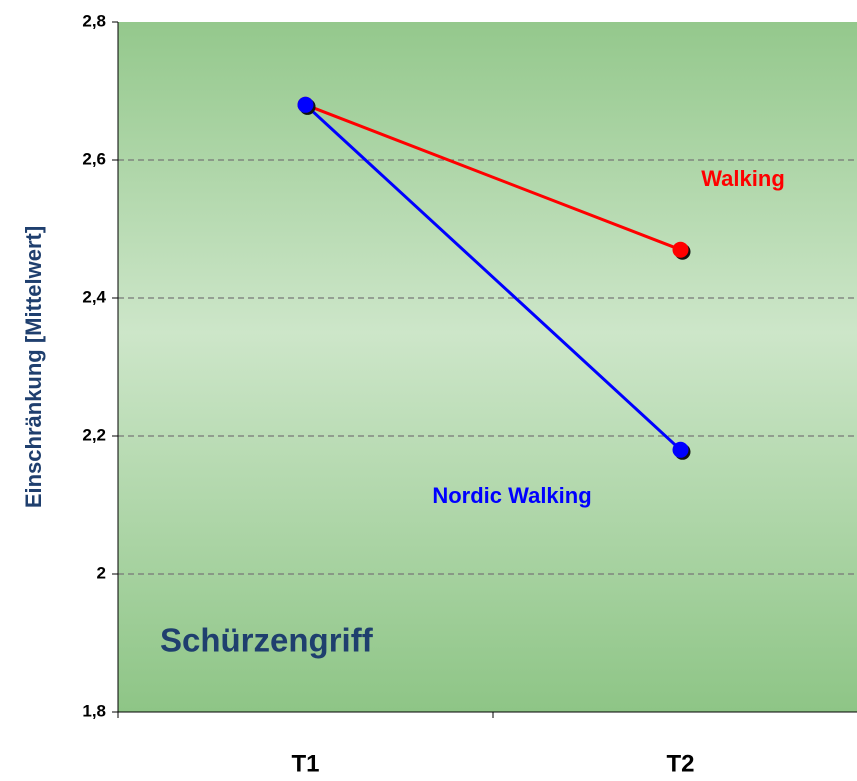 The width and height of the screenshot is (857, 781). I want to click on series-label: Walking, so click(743, 178).